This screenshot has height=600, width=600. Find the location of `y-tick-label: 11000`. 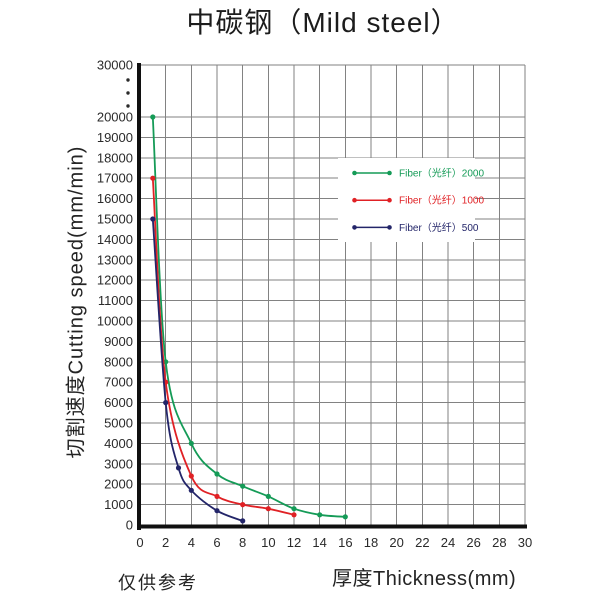

y-tick-label: 11000 is located at coordinates (115, 300).